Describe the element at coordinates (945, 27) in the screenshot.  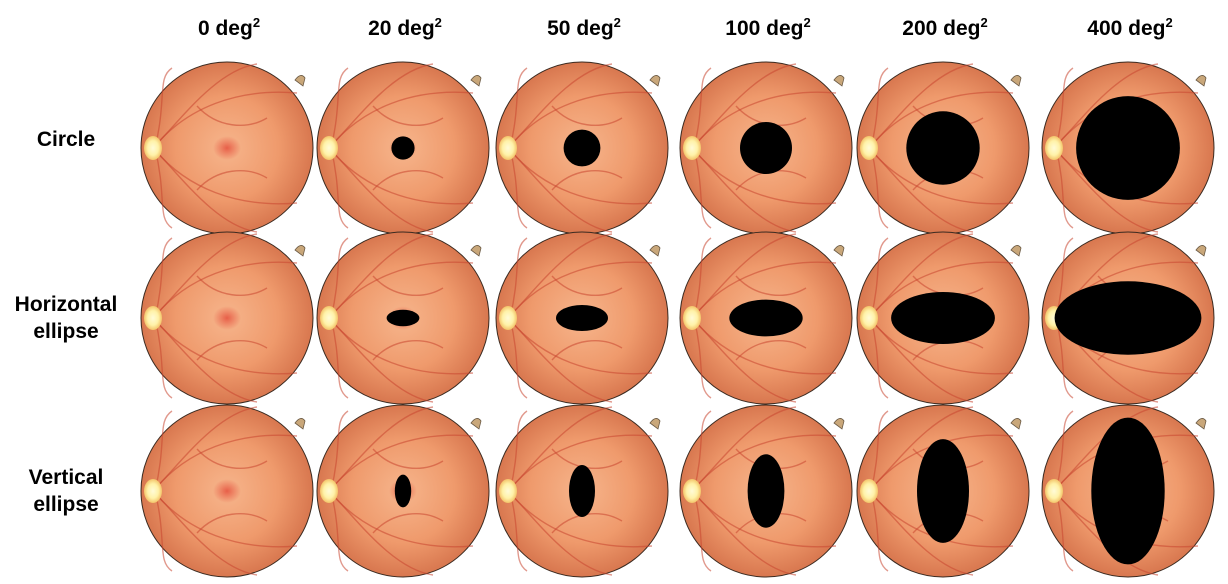
I see `col-header-200: 200 deg2` at that location.